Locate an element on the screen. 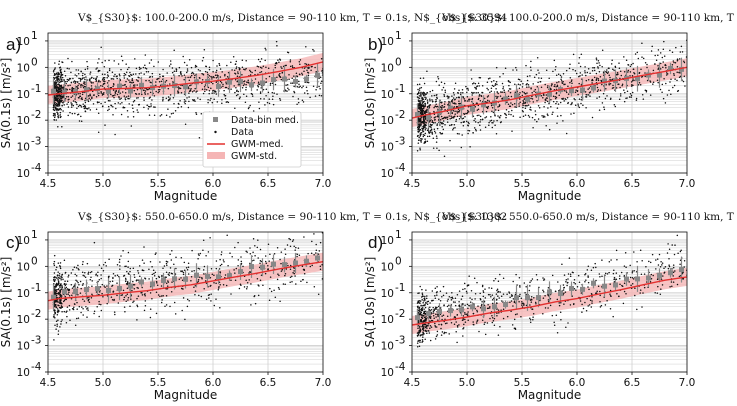  y-tick-label: 10 is located at coordinates (23, 241).